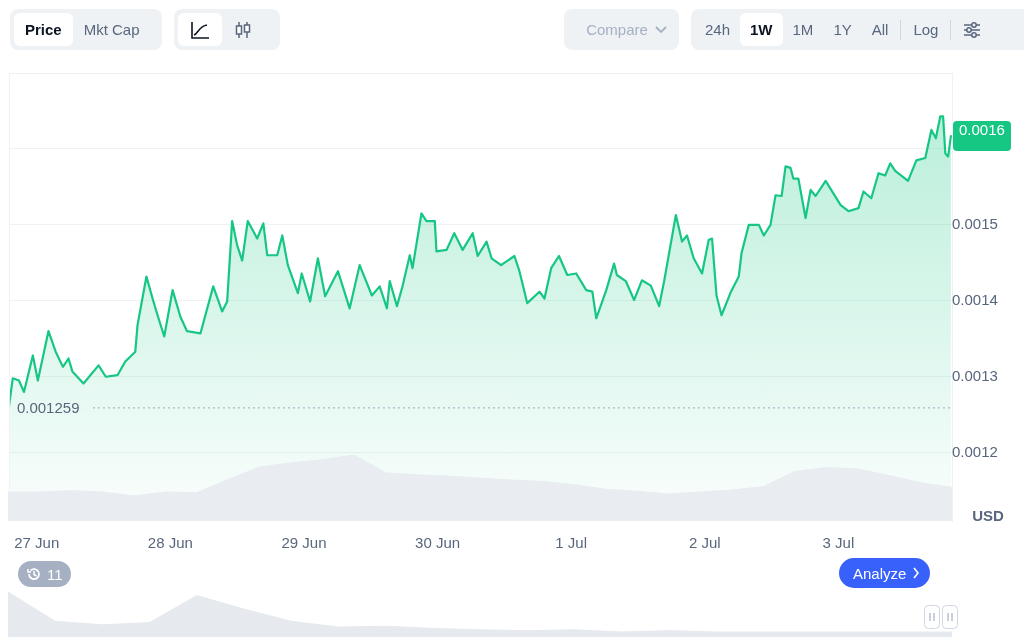  Describe the element at coordinates (803, 30) in the screenshot. I see `text: 1M` at that location.